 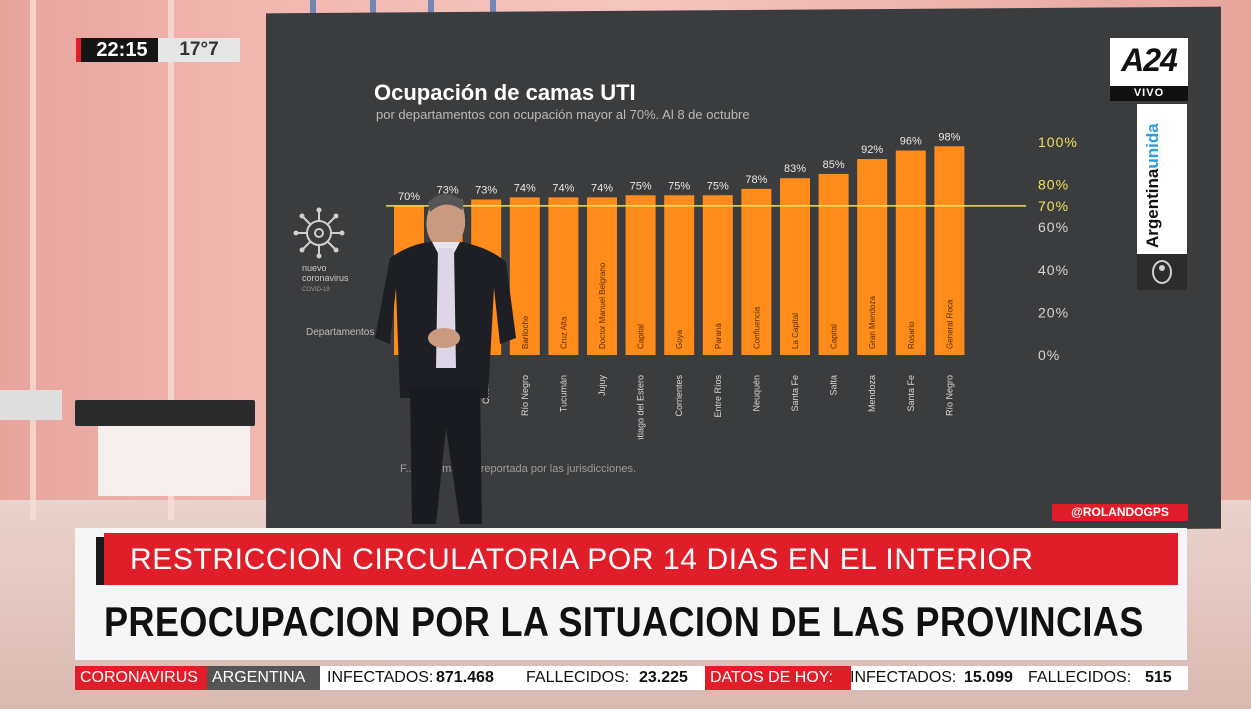 I want to click on virus-legend-line-1: nuevo, so click(x=314, y=268).